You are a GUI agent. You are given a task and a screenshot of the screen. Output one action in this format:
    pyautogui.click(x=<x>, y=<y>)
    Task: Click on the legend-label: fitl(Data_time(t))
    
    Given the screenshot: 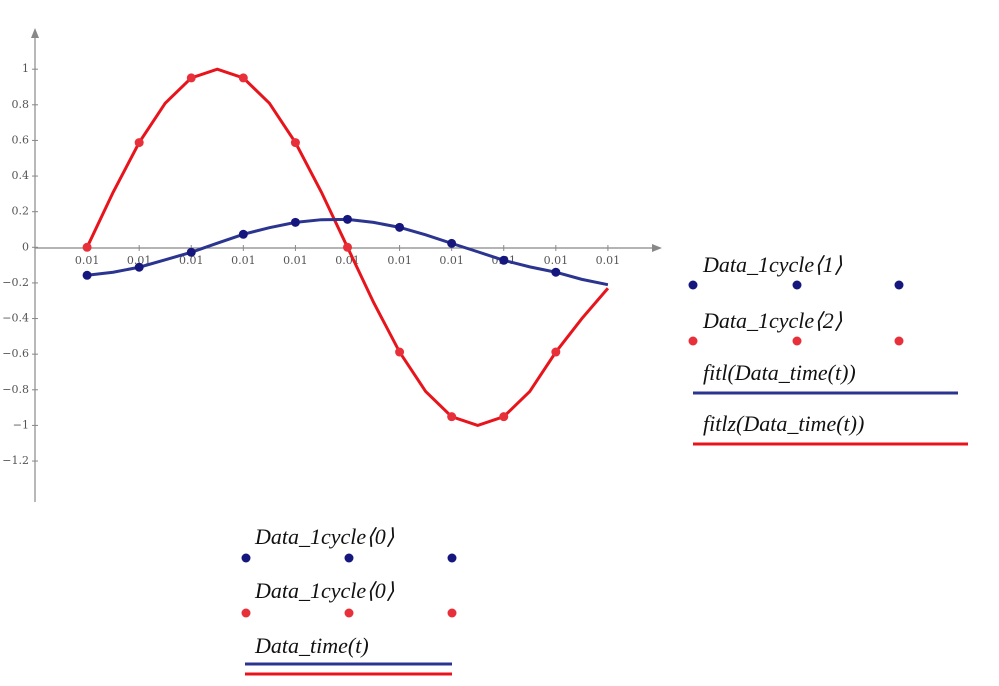 What is the action you would take?
    pyautogui.click(x=779, y=372)
    